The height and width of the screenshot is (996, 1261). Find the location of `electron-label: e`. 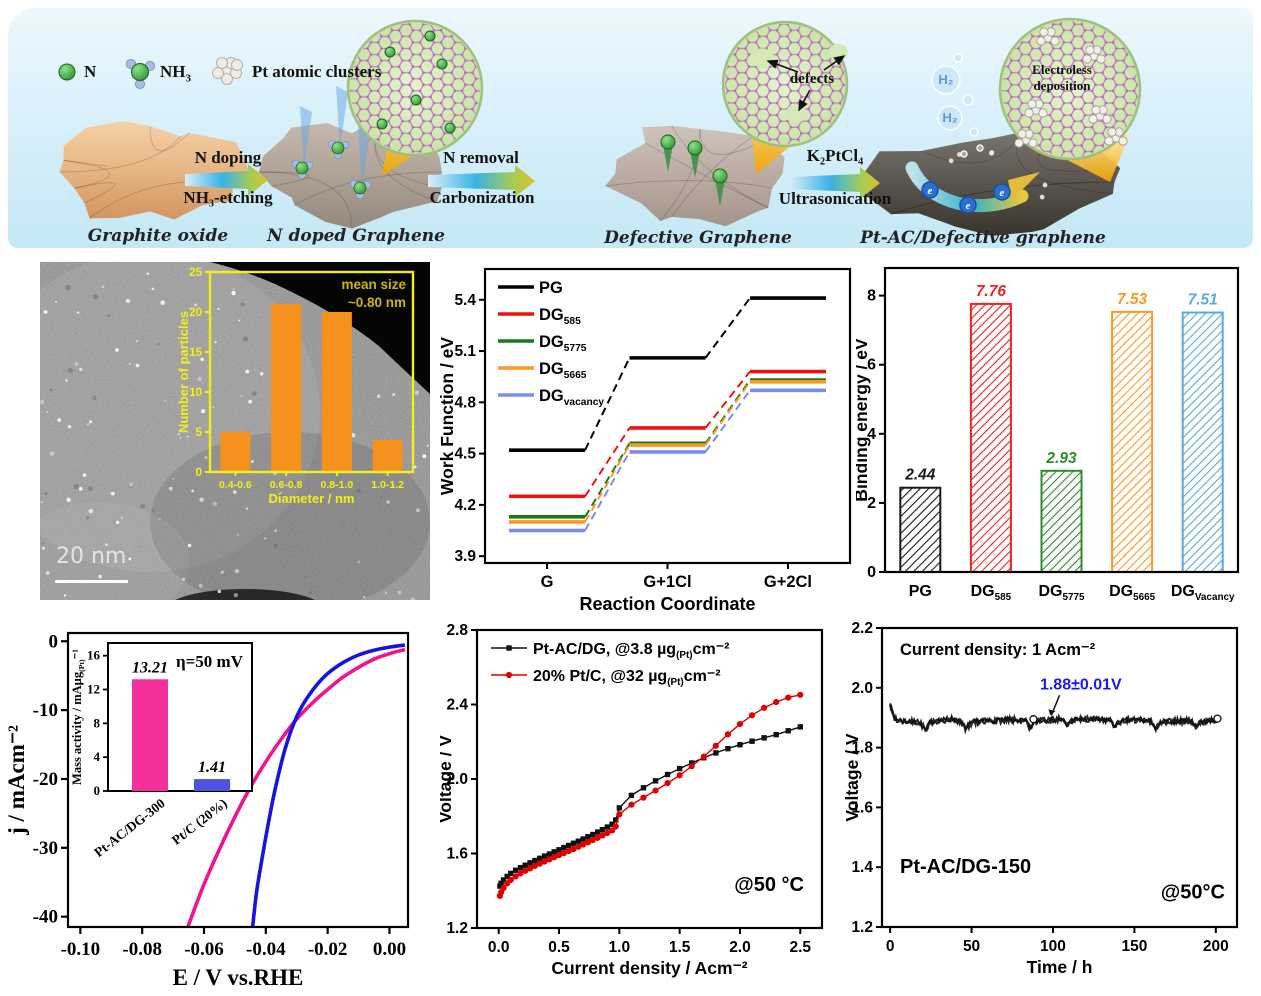

electron-label: e is located at coordinates (968, 206).